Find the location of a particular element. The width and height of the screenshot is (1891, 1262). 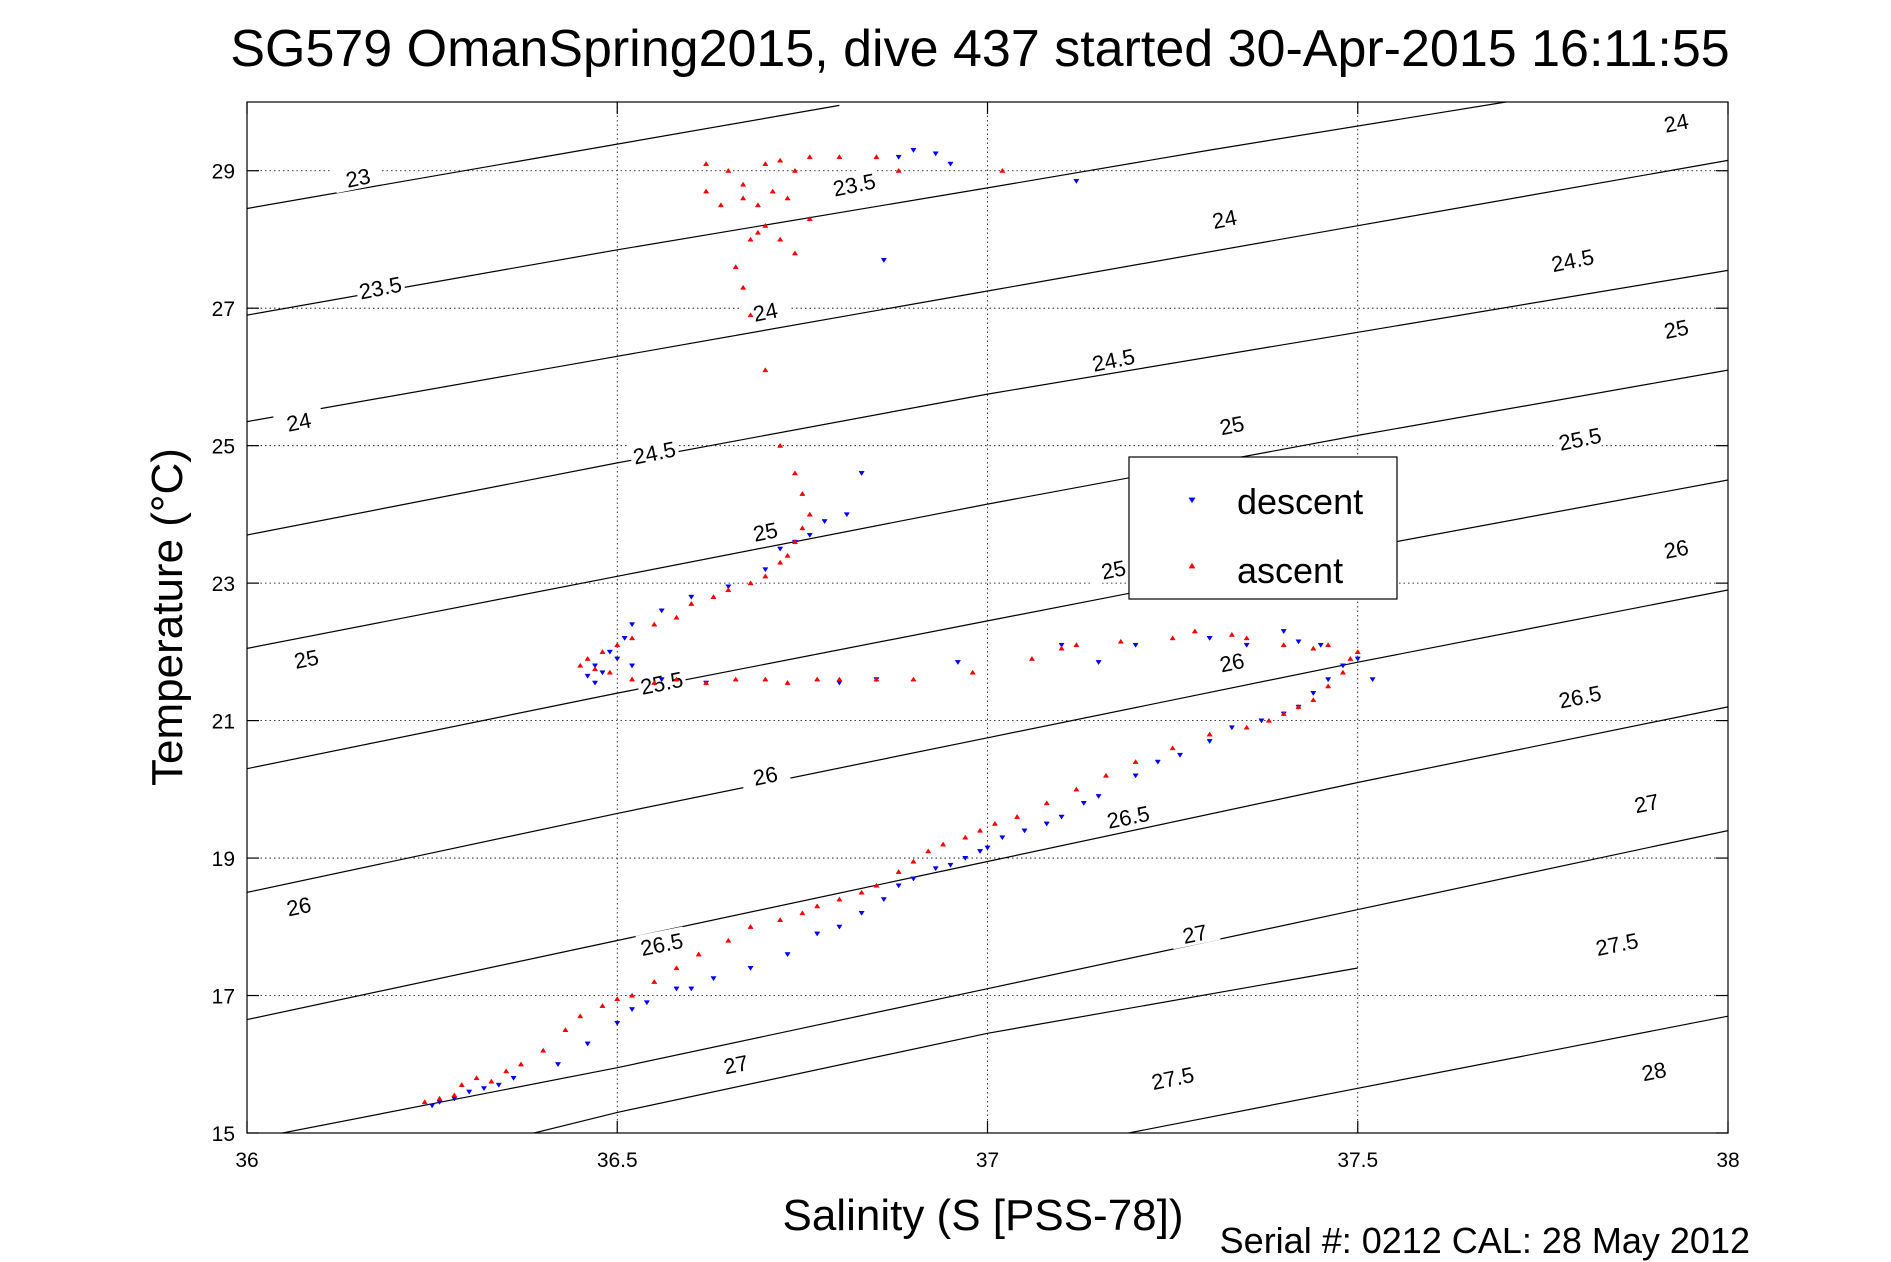

contour-label: 24 is located at coordinates (298, 421).